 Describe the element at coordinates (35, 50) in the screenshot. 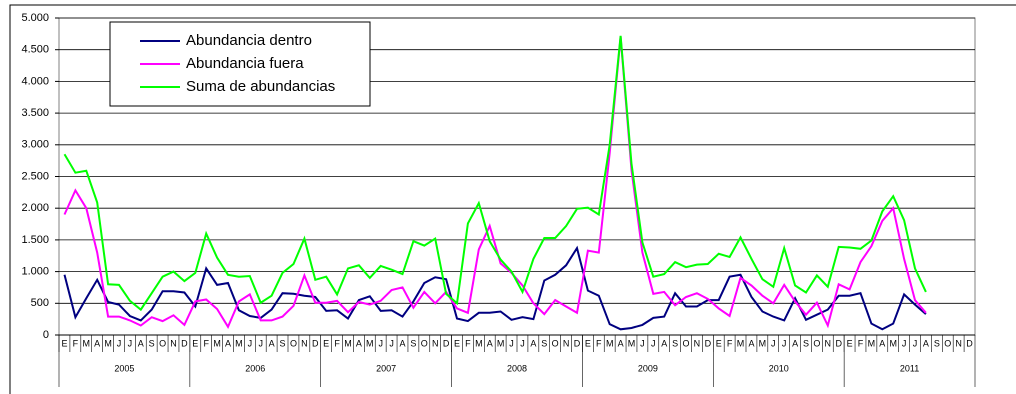

I see `y-tick-label: 4.500` at that location.